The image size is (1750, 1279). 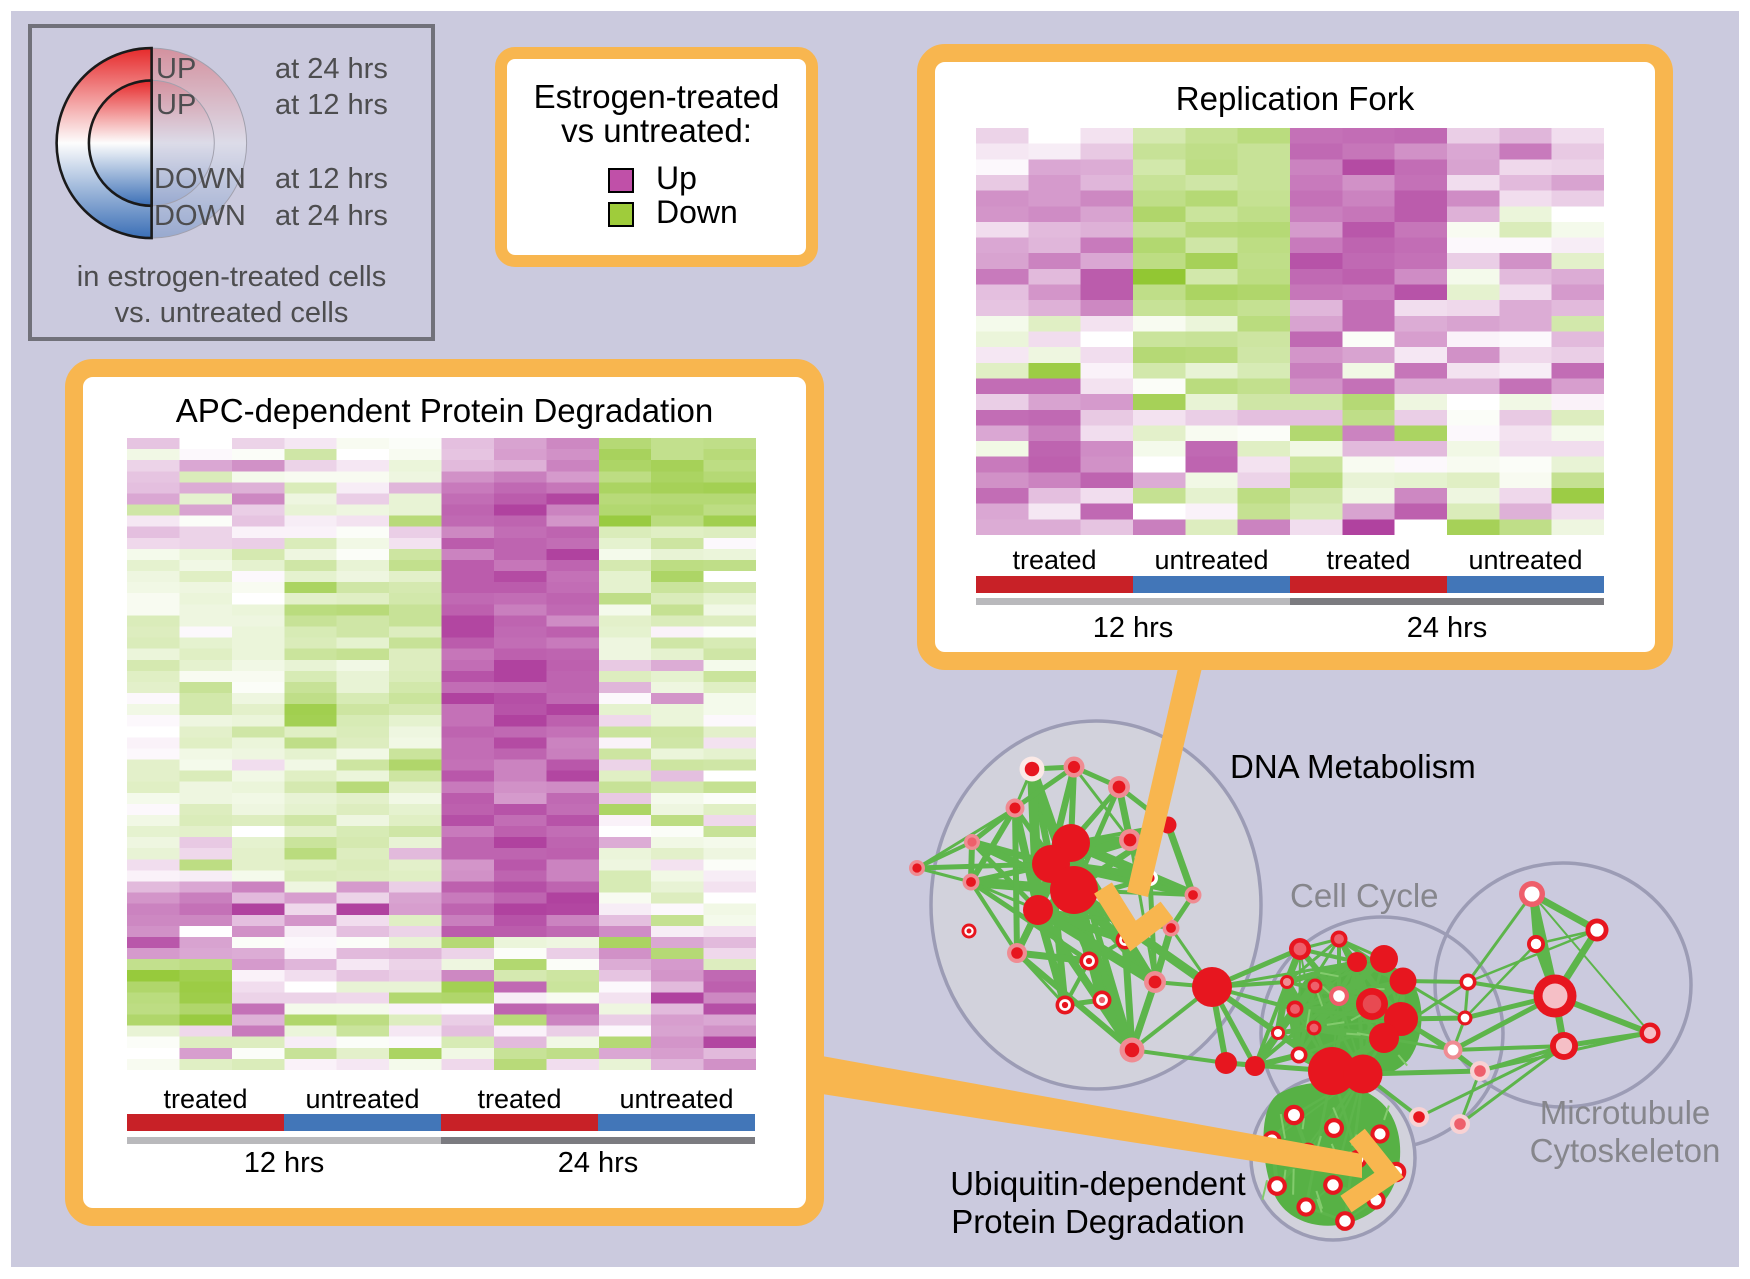 I want to click on apc-time-24: 24 hrs, so click(x=598, y=1163).